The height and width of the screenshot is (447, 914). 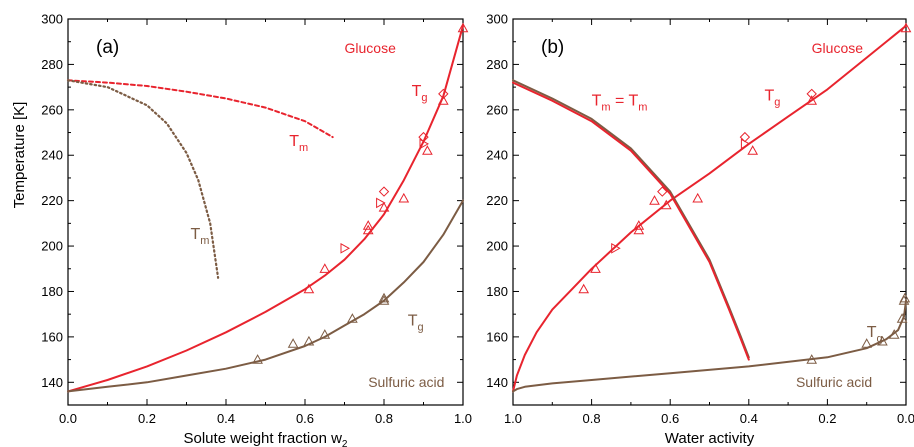 What do you see at coordinates (143, 179) in the screenshot?
I see `series-line-sulfuric-tm` at bounding box center [143, 179].